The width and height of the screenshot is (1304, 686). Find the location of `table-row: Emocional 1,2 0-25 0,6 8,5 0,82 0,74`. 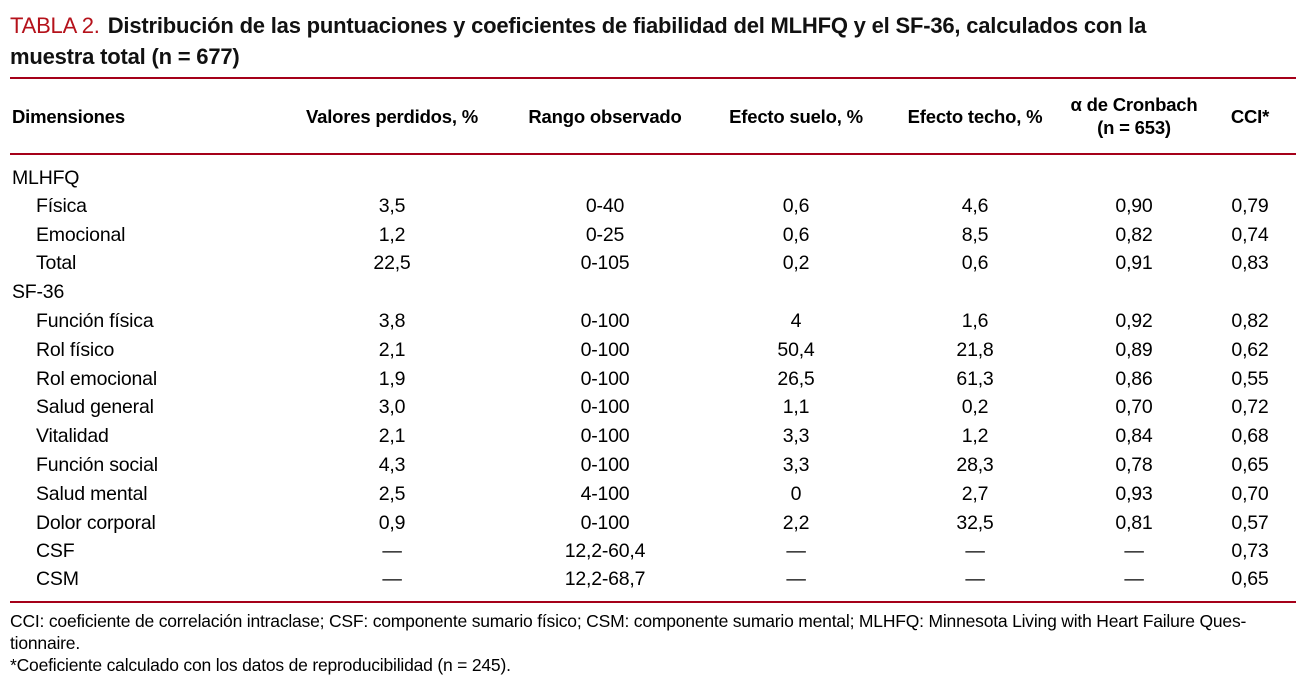

table-row: Emocional 1,2 0-25 0,6 8,5 0,82 0,74 is located at coordinates (653, 235).